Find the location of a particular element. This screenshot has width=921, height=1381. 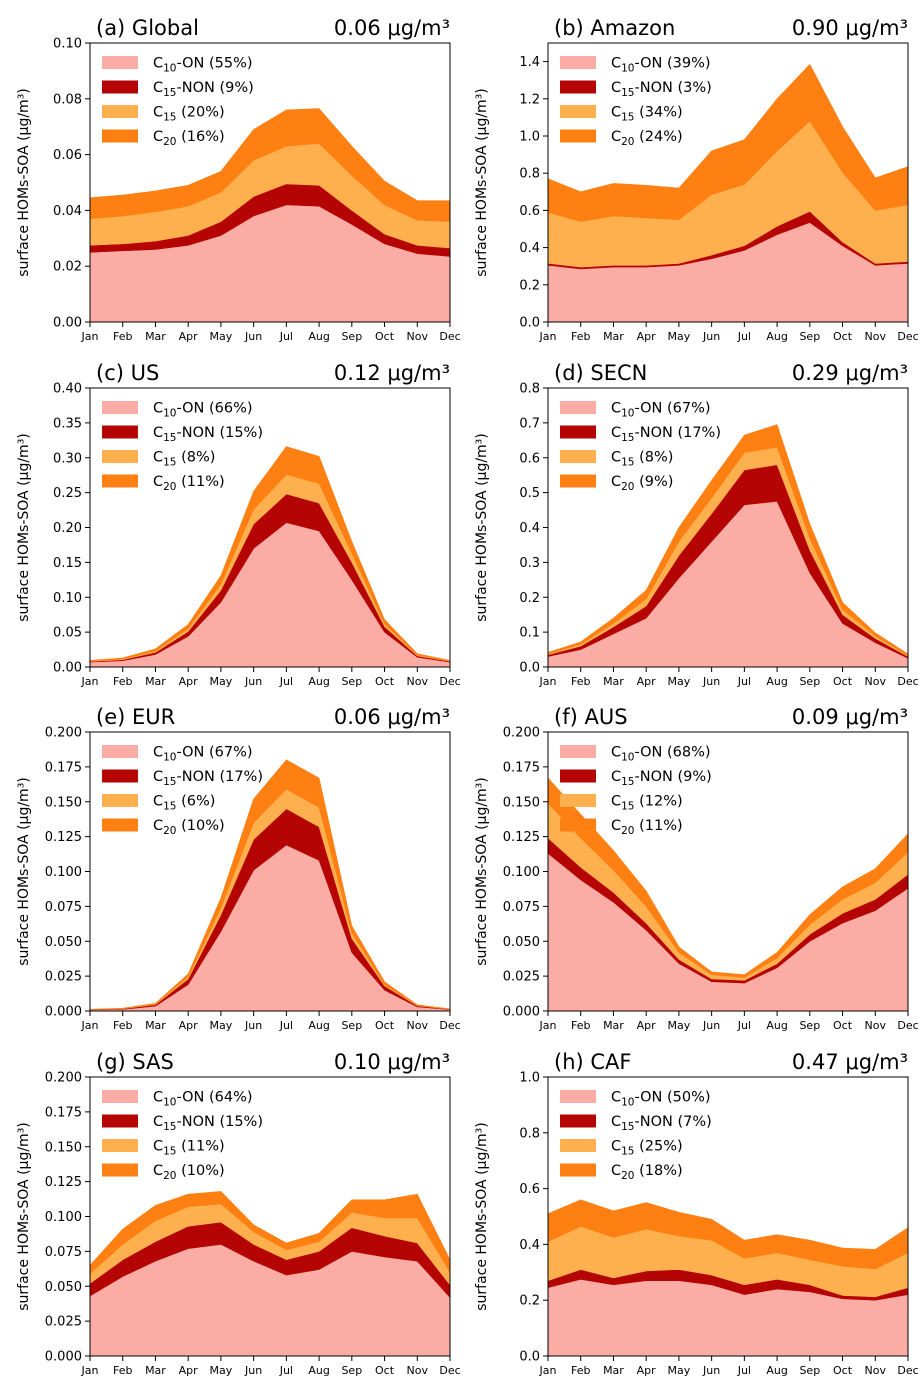

y-tick-label: 0.000 is located at coordinates (521, 1012).